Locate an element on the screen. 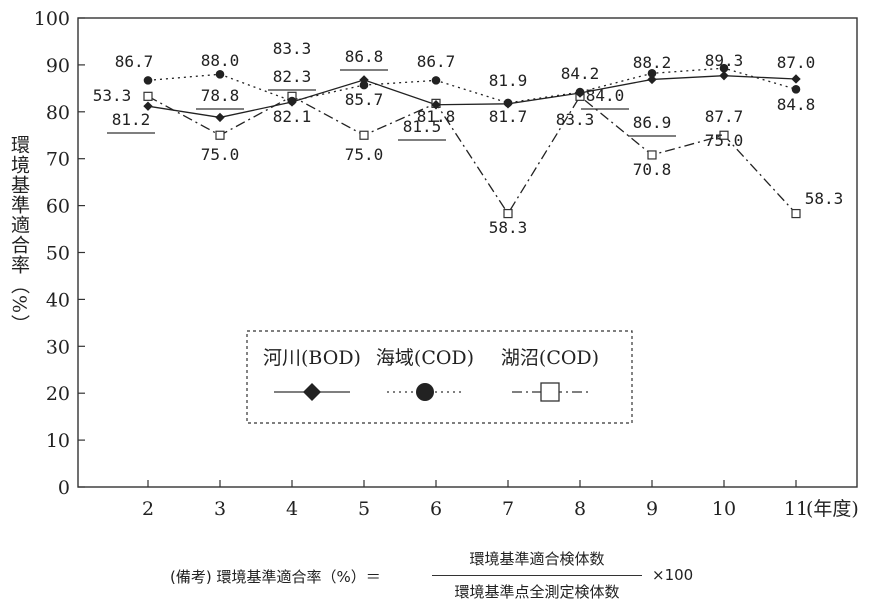 This screenshot has height=604, width=877. x-tick-label: 4 is located at coordinates (292, 509).